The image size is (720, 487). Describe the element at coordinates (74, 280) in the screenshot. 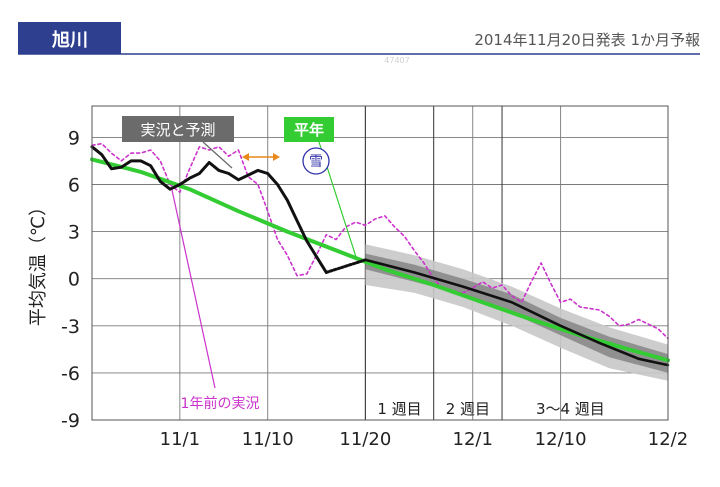

I see `y-tick-label: 0` at that location.